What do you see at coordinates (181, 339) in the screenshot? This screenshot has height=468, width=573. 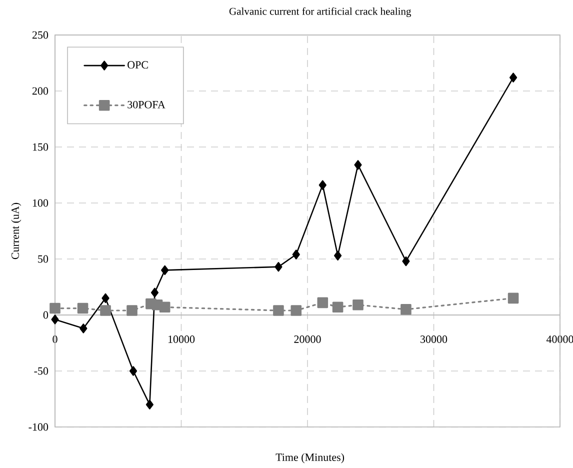 I see `x-tick-label: 10000` at bounding box center [181, 339].